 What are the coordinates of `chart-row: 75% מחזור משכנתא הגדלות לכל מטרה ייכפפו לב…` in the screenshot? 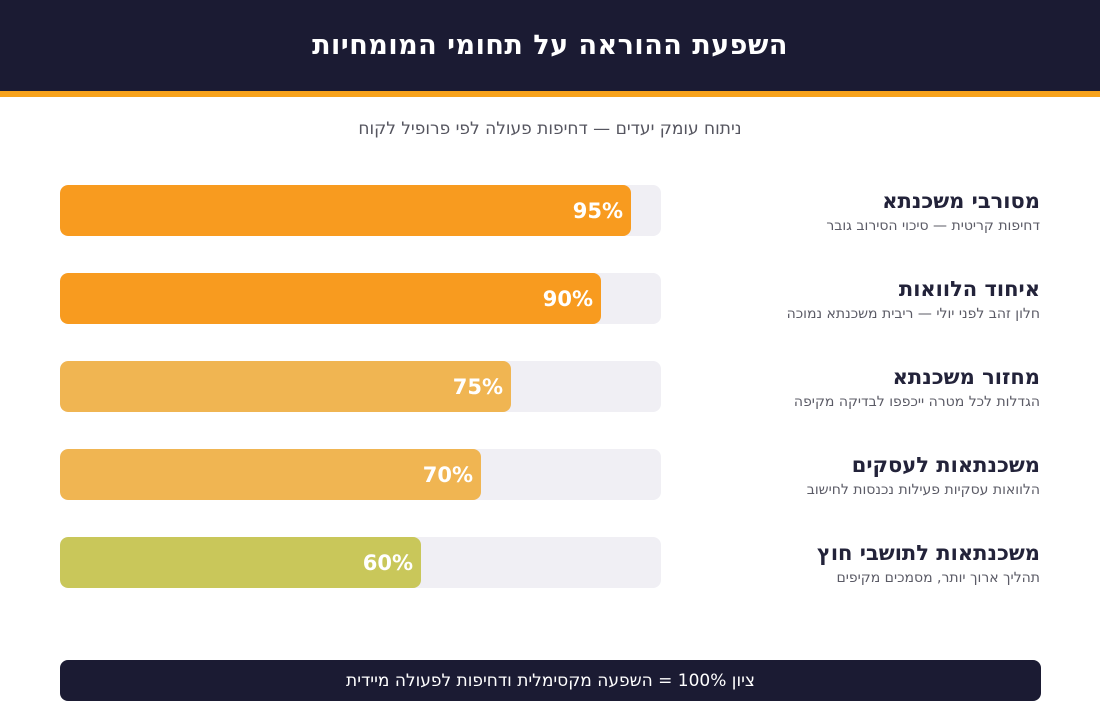 It's located at (550, 386).